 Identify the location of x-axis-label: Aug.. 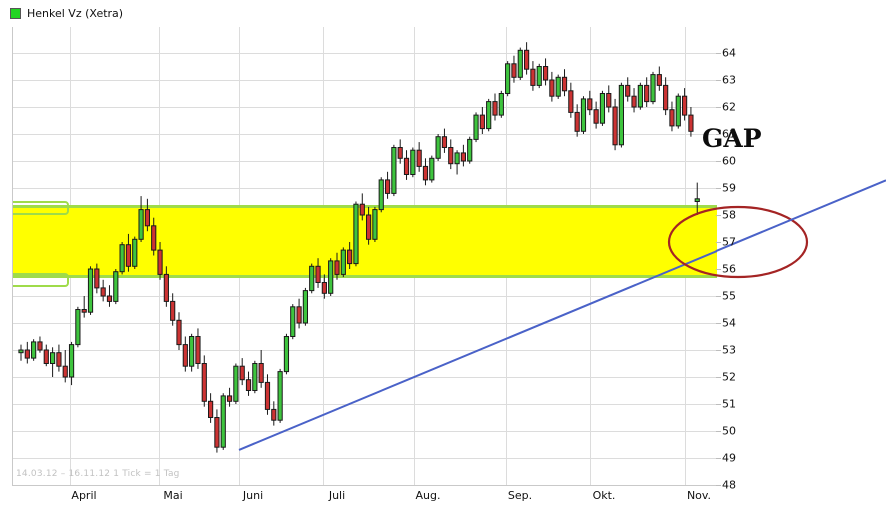
(428, 495).